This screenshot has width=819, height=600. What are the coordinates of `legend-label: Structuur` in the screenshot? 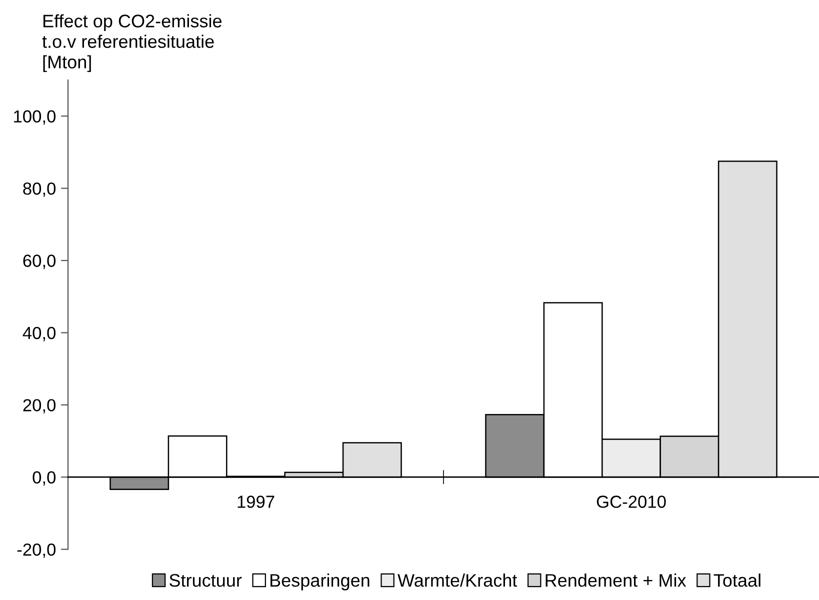 It's located at (206, 580).